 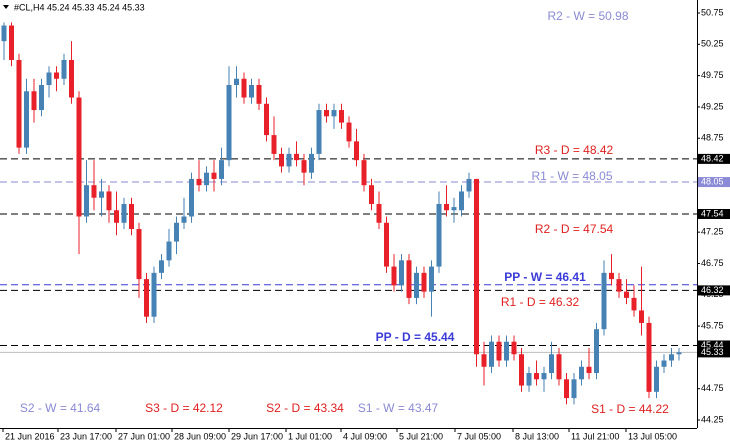 I want to click on x-tick-label: 1 Jul 01:00, so click(x=310, y=436).